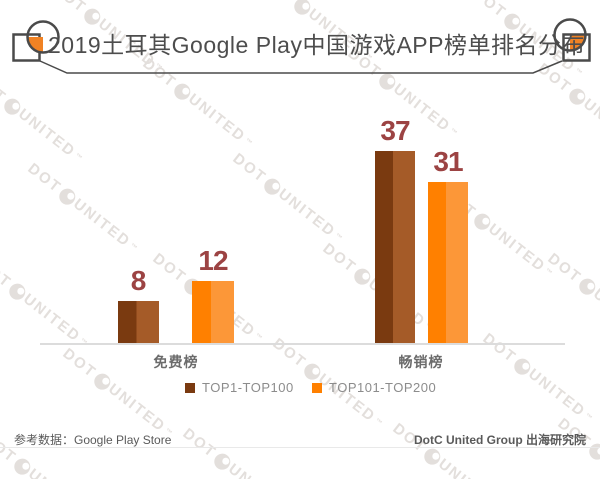  I want to click on legend-item-top101: TOP101-TOP200, so click(374, 387).